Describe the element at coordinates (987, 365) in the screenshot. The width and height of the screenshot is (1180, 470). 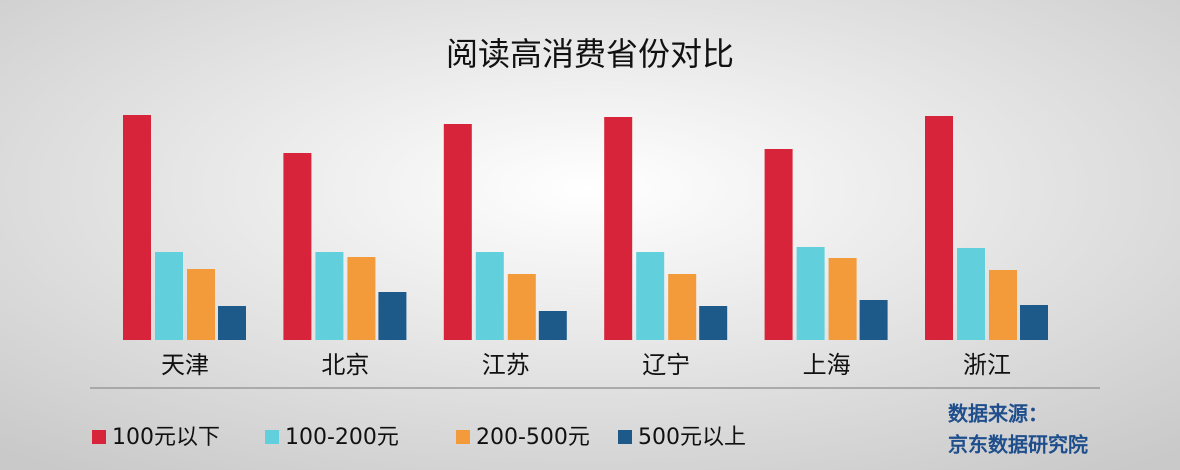
I see `x-tick-label: 浙江` at that location.